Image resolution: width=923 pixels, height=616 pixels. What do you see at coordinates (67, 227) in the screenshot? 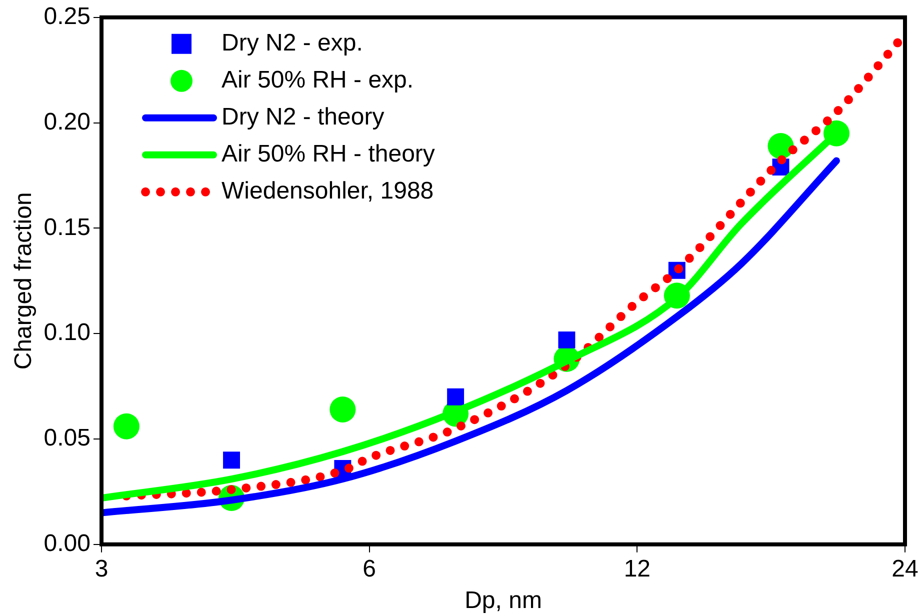
I see `y-tick-label: 0.15` at bounding box center [67, 227].